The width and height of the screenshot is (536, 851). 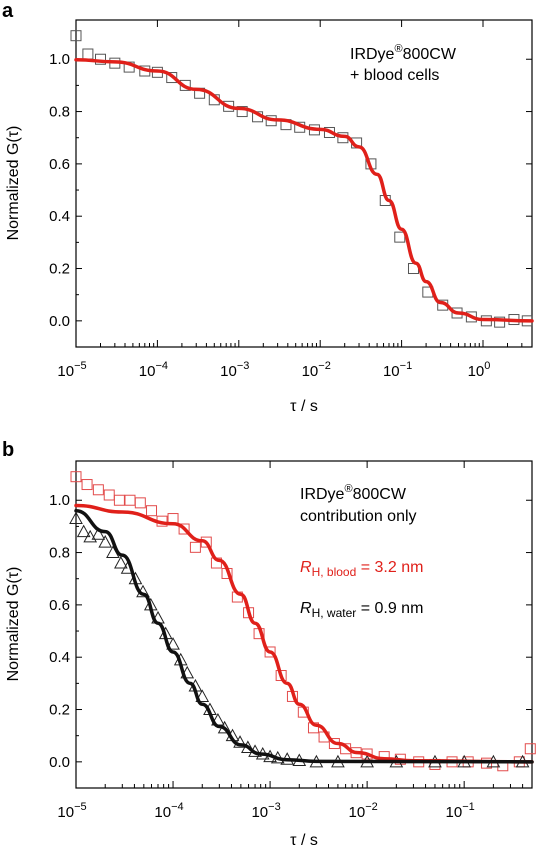 What do you see at coordinates (304, 840) in the screenshot?
I see `panel-b-xlabel: τ / s` at bounding box center [304, 840].